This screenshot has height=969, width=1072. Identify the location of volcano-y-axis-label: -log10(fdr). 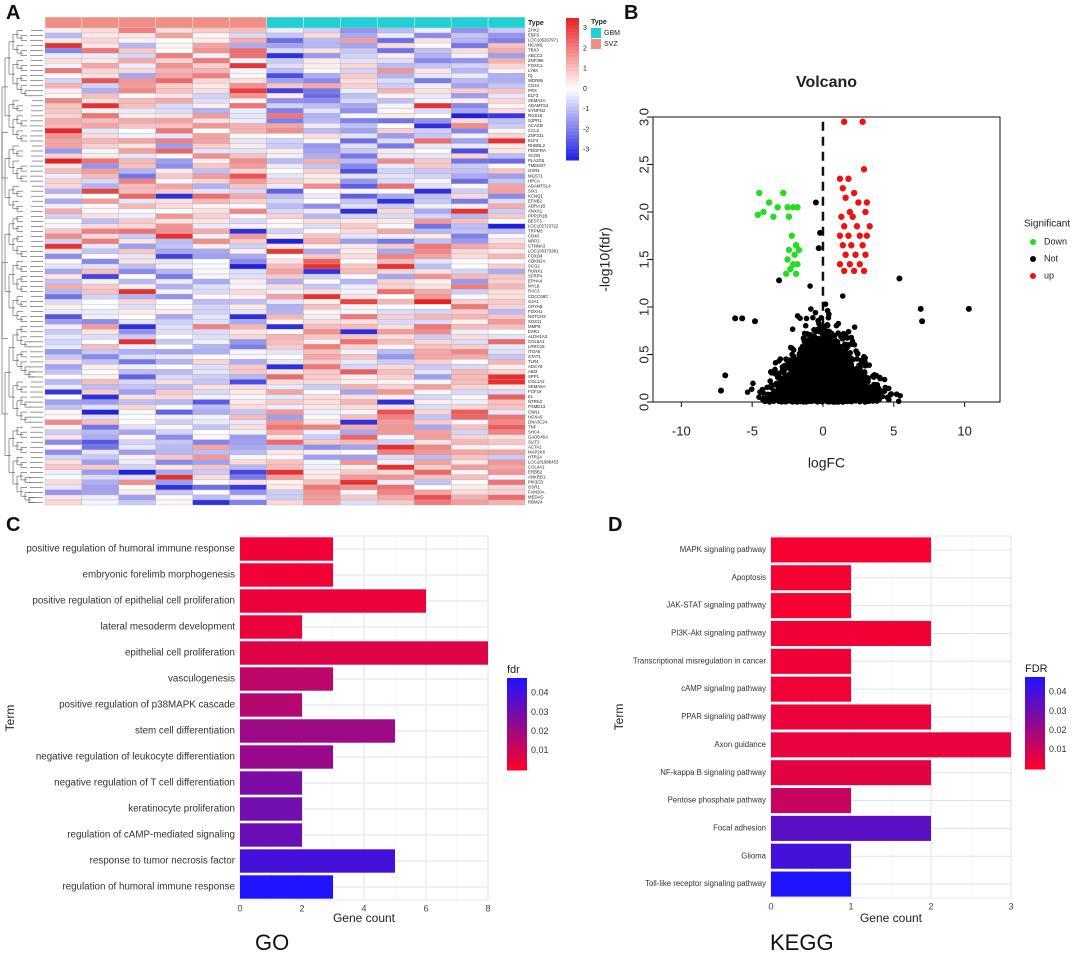
(605, 259).